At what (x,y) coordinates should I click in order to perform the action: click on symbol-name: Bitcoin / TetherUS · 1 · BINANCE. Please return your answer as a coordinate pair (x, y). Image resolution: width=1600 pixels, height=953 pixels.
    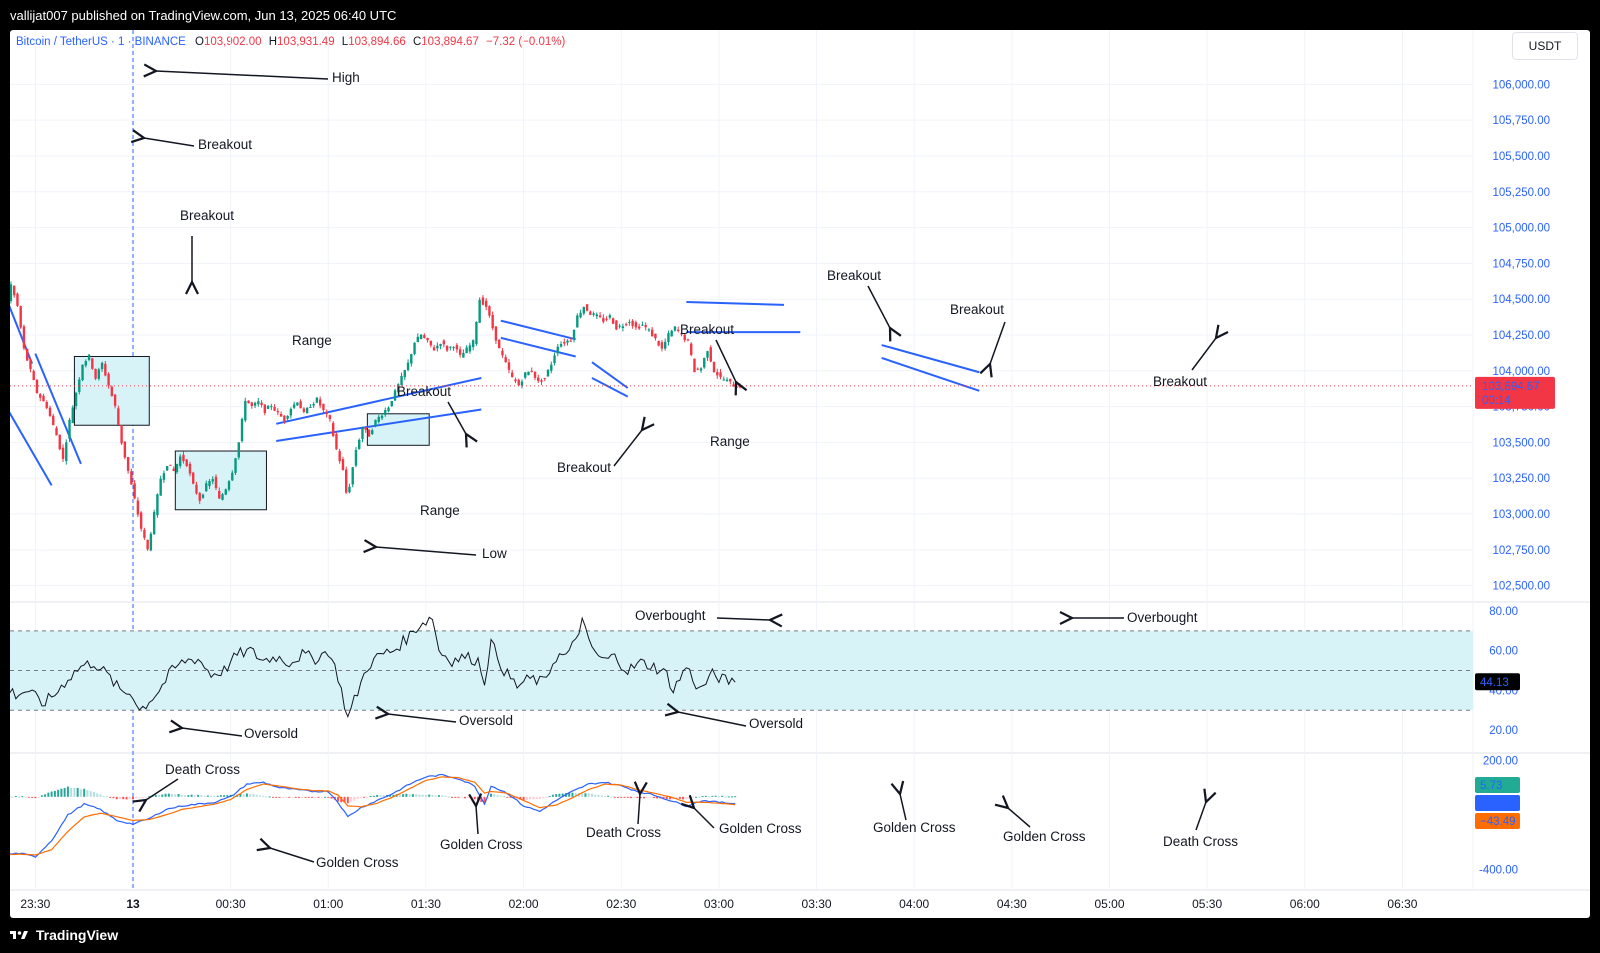
    Looking at the image, I should click on (101, 42).